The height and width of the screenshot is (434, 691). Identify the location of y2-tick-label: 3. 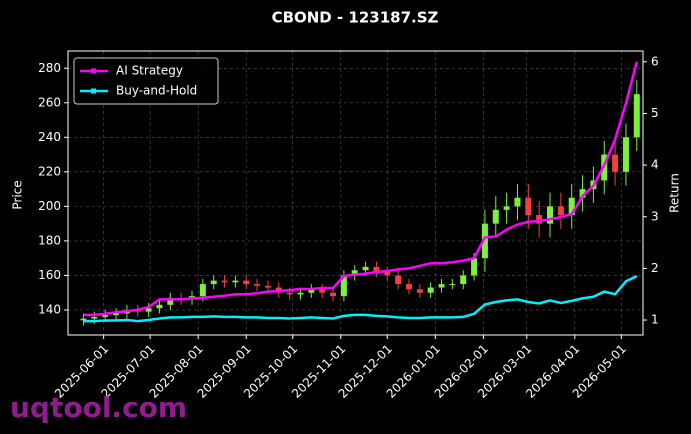
(655, 216).